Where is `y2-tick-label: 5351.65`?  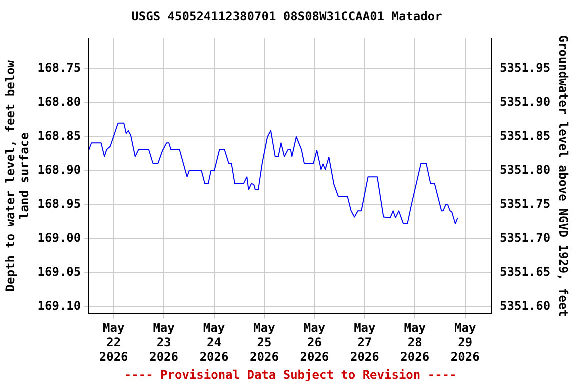
y2-tick-label: 5351.65 is located at coordinates (525, 272).